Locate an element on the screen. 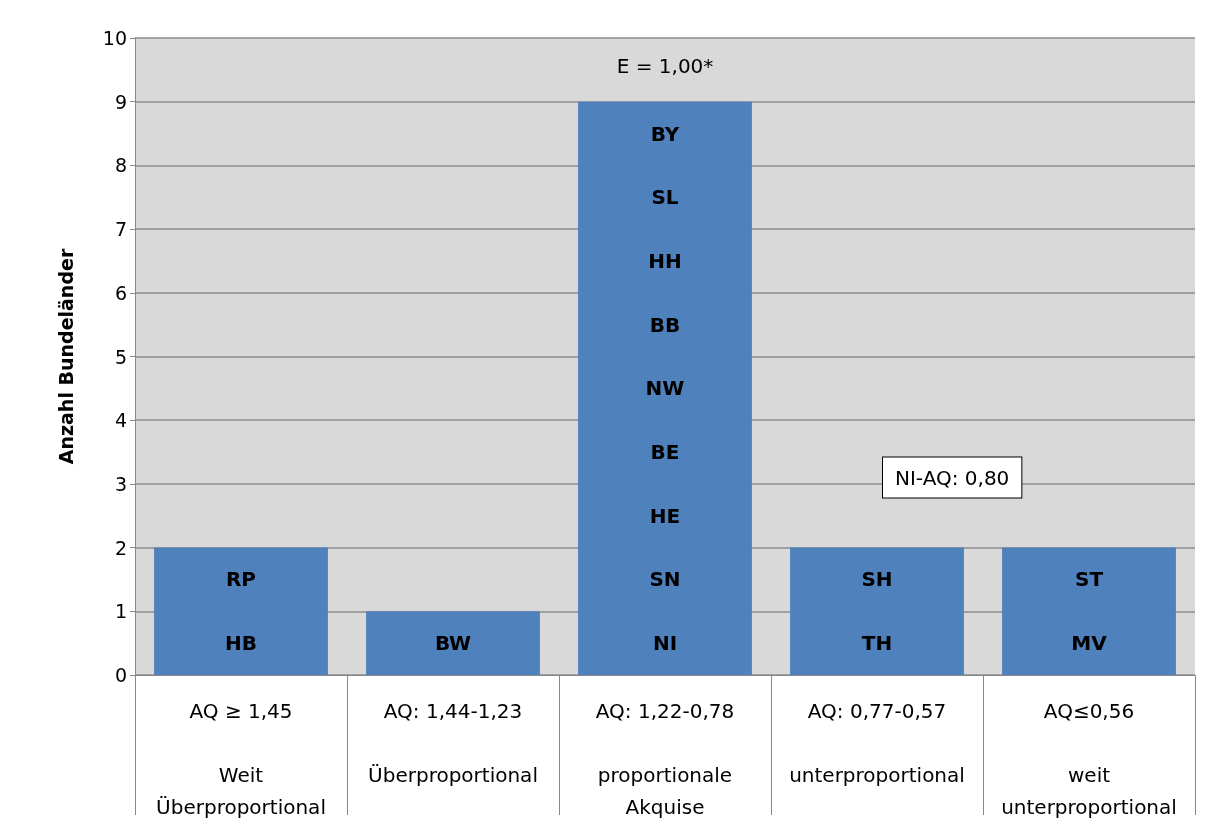  category-label: AQ ≥ 1,45 Weit Überproportional is located at coordinates (241, 759).